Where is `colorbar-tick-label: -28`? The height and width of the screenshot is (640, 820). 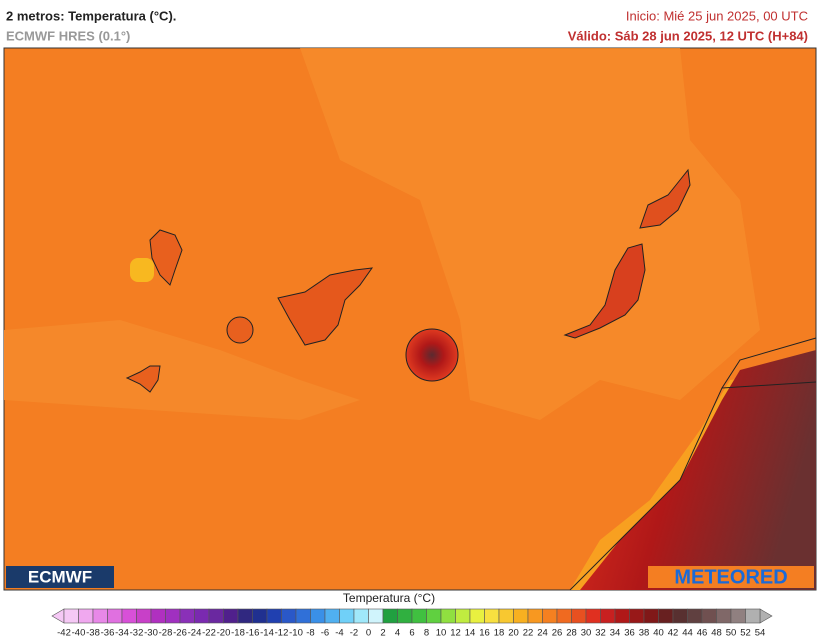
colorbar-tick-label: -28 is located at coordinates (166, 633).